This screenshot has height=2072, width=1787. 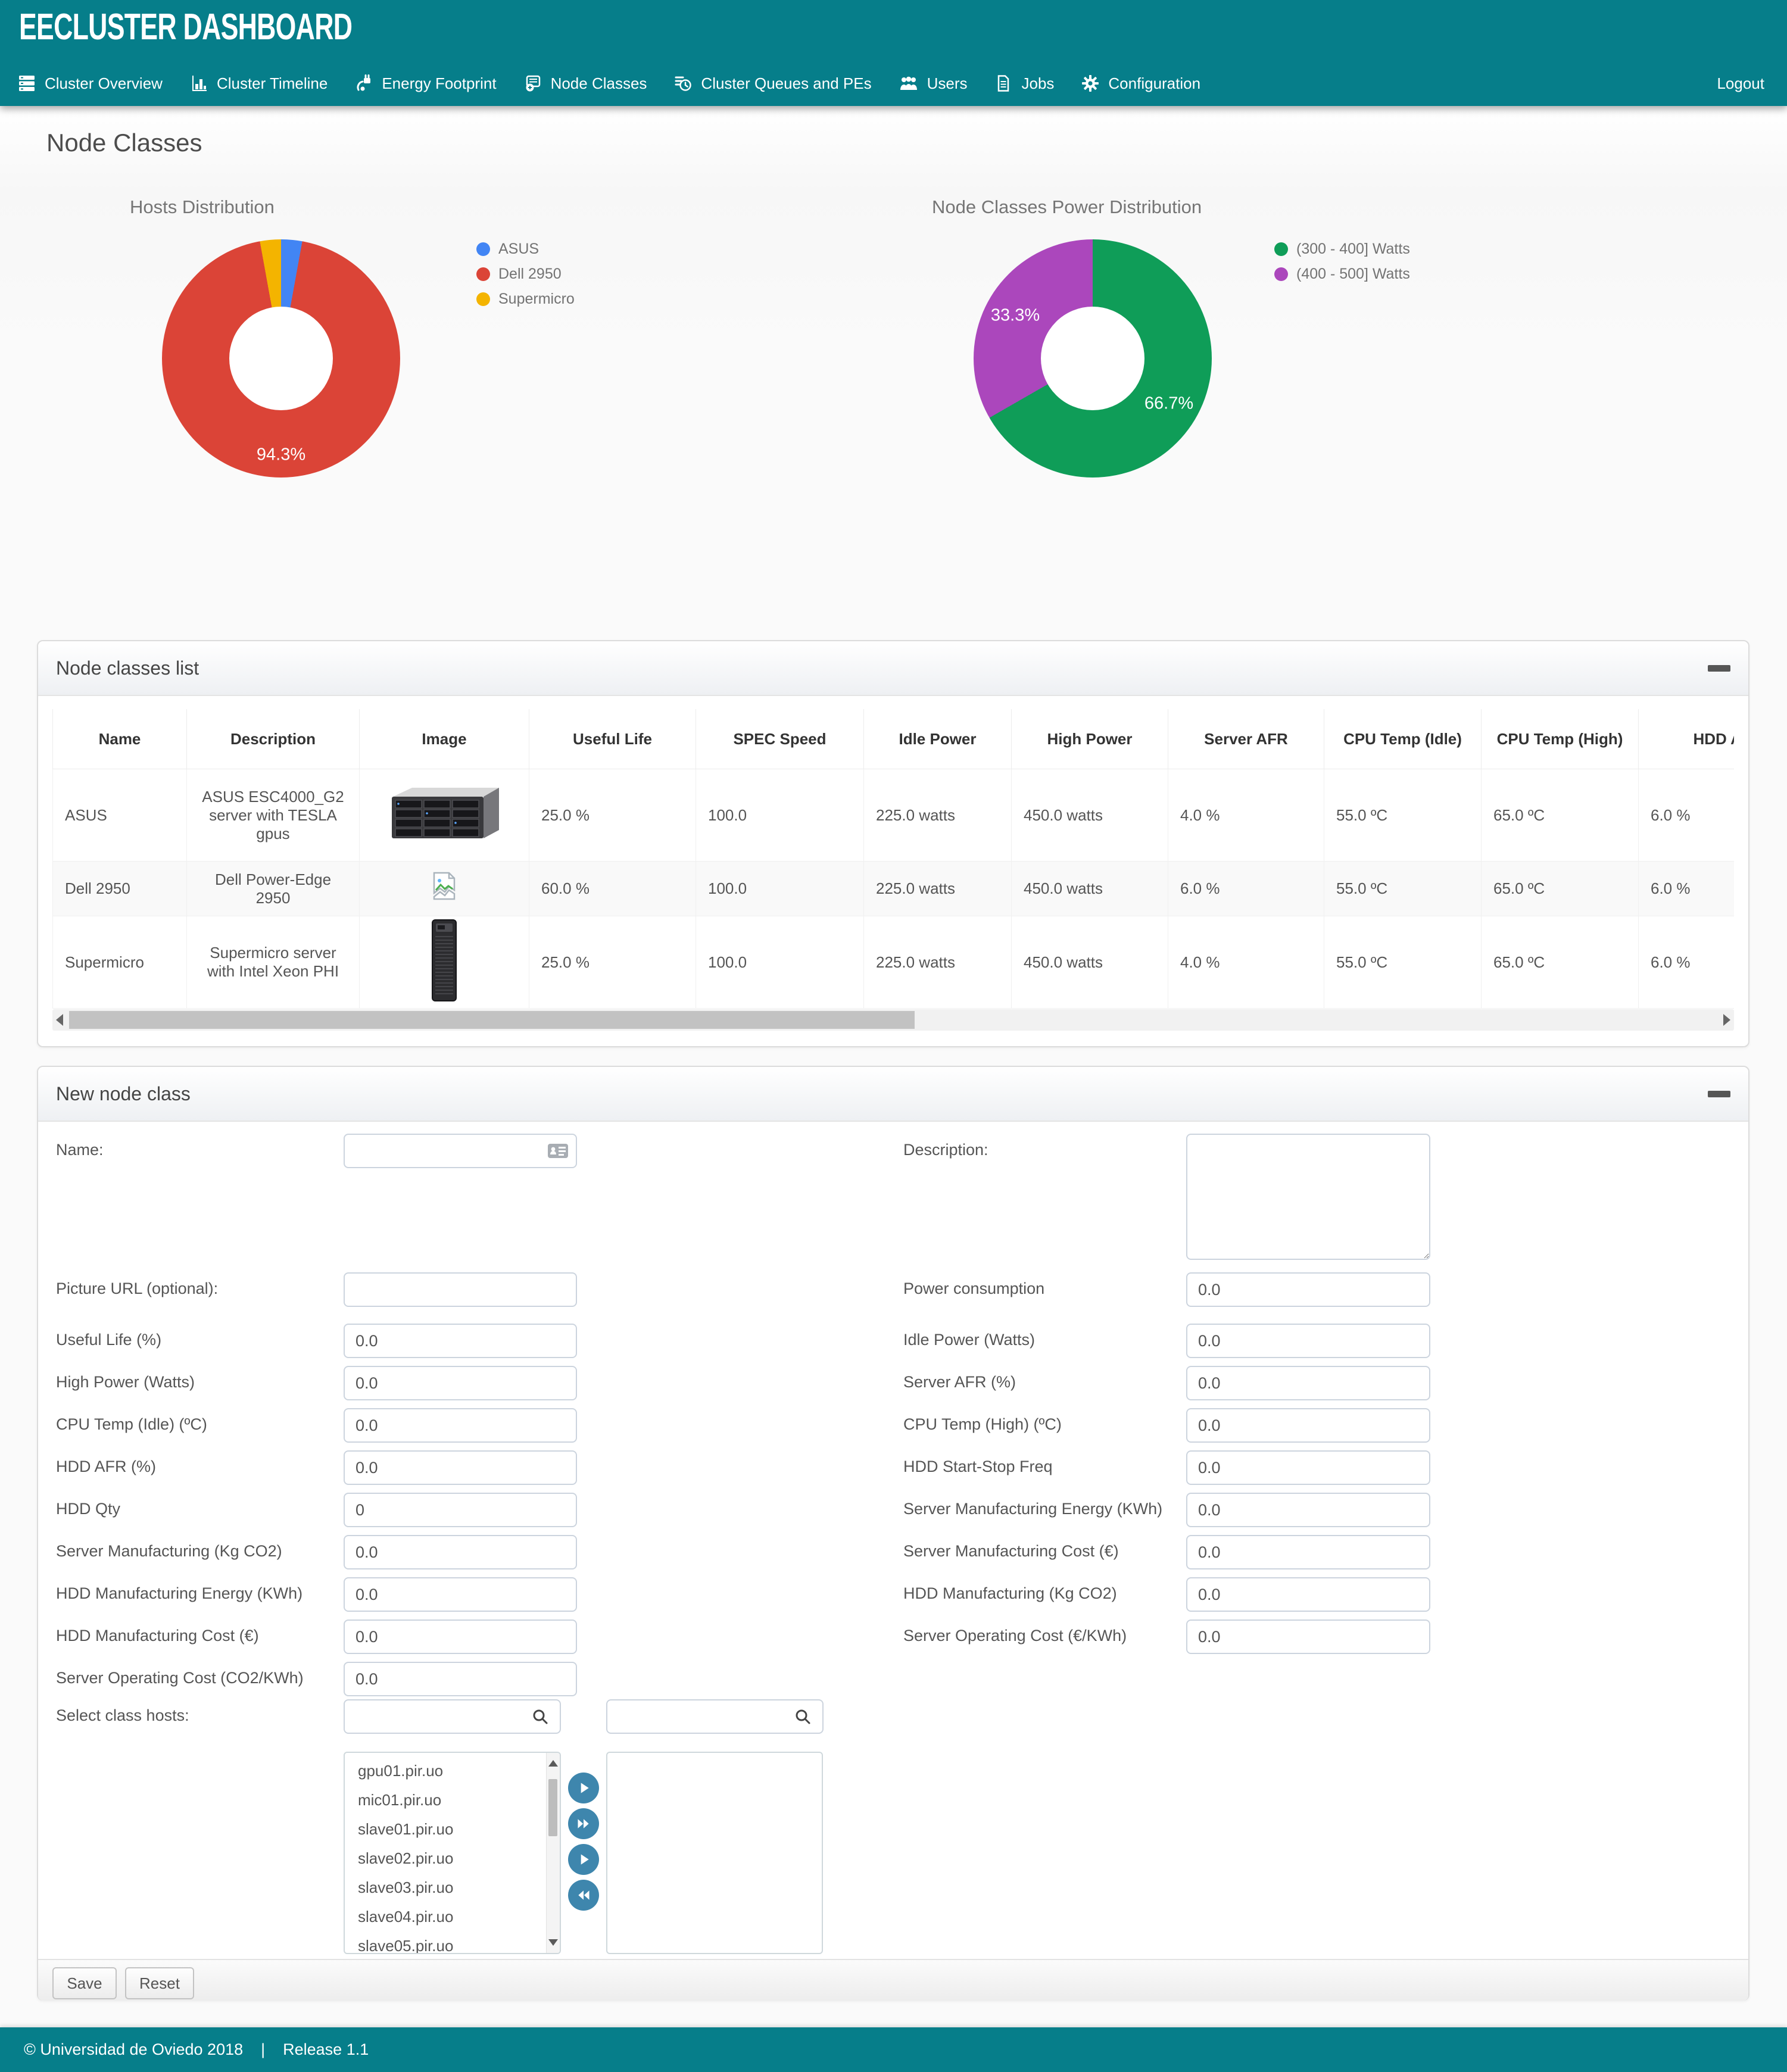 I want to click on hdd-afr-input, so click(x=460, y=1467).